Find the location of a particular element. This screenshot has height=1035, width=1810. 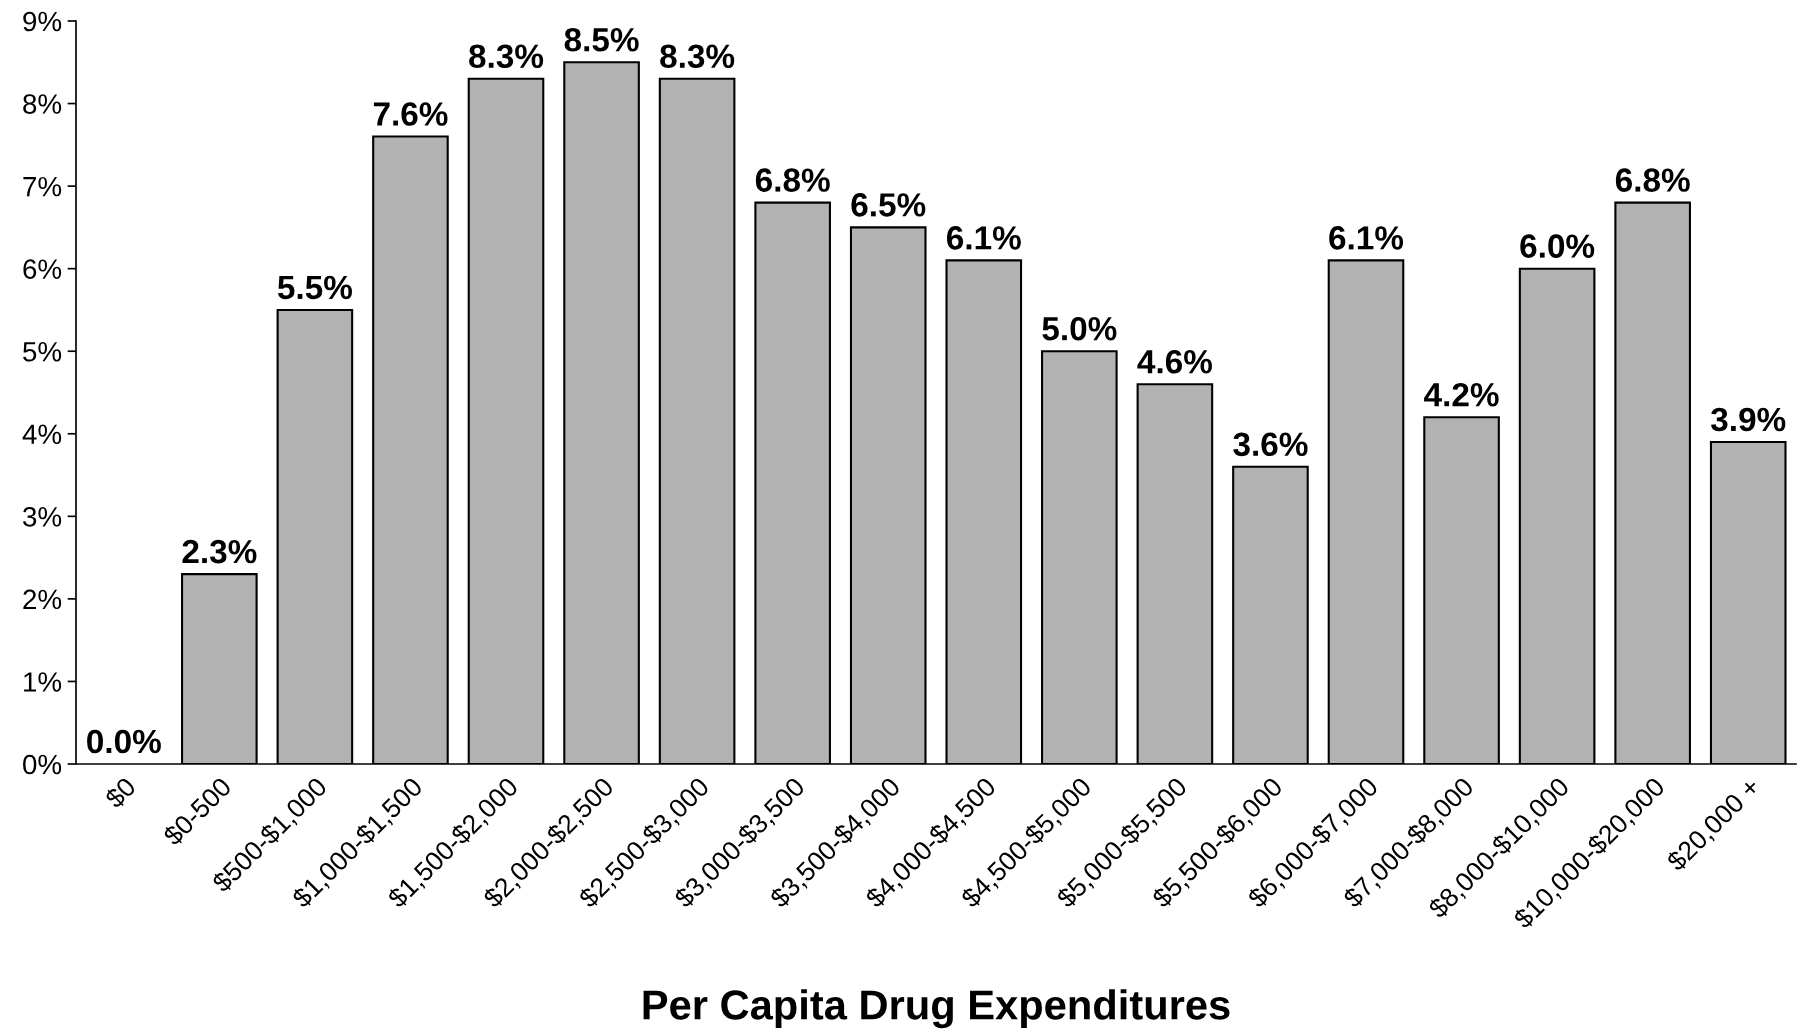

data-label: 3.6% is located at coordinates (1270, 444).